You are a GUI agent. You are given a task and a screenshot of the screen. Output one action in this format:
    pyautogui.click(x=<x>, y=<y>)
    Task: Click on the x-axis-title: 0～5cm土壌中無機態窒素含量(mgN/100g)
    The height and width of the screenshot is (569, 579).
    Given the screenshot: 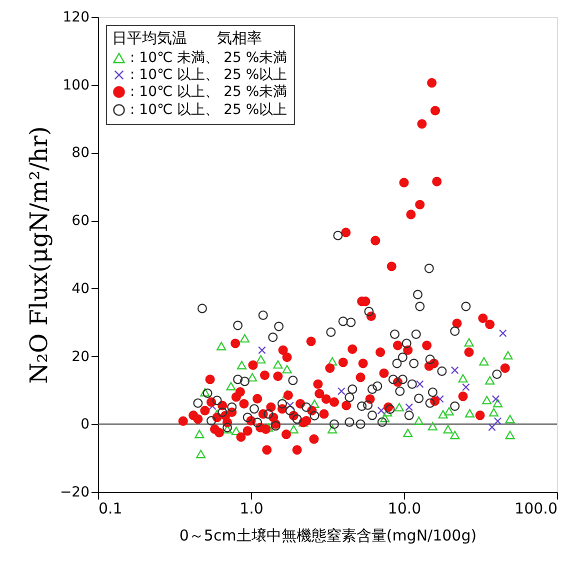 What is the action you would take?
    pyautogui.click(x=328, y=535)
    